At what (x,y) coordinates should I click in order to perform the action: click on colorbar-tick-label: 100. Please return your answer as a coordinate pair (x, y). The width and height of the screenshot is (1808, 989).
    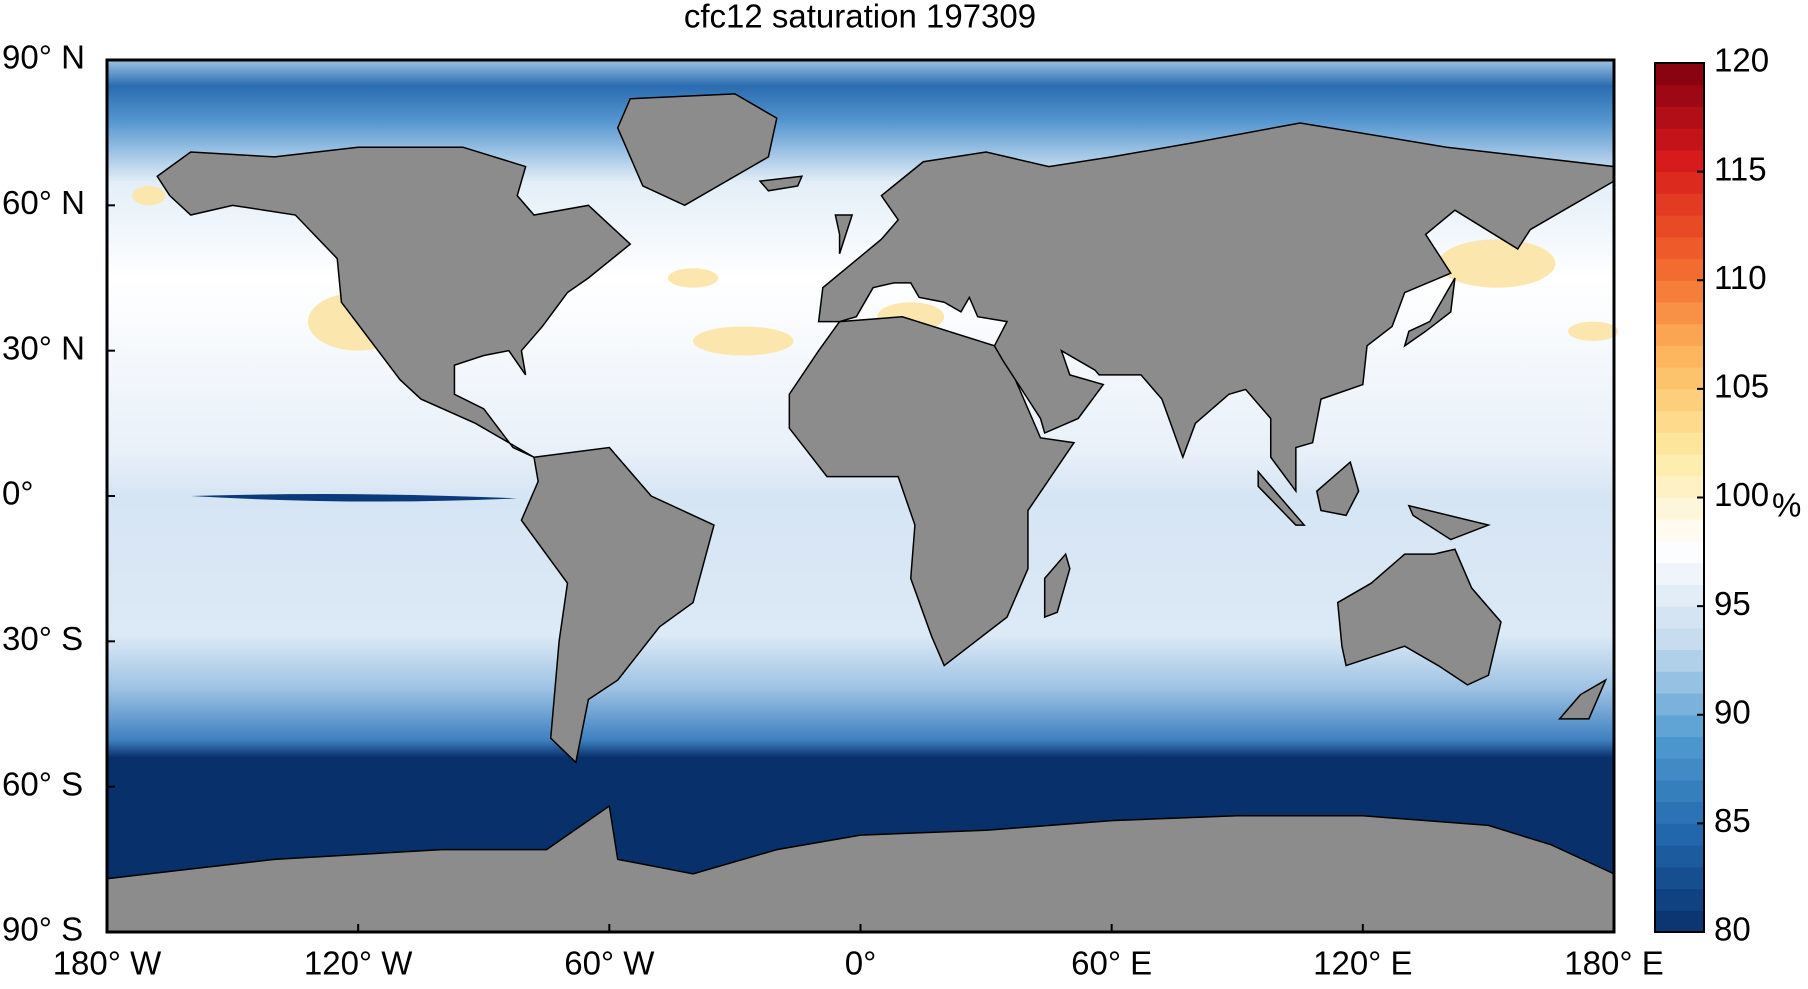
    Looking at the image, I should click on (1741, 494).